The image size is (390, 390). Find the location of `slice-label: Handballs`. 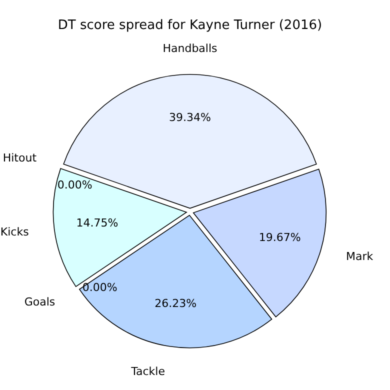

slice-label: Handballs is located at coordinates (190, 49).